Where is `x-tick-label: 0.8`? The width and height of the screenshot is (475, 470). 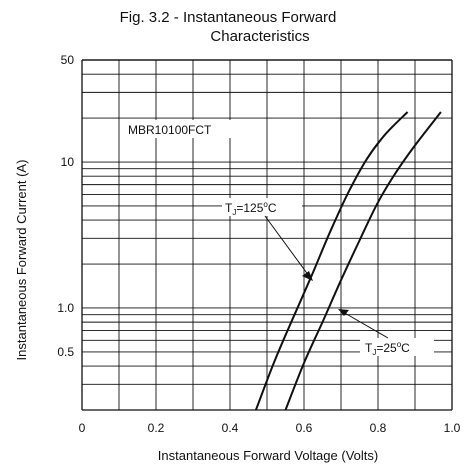
x-tick-label: 0.8 is located at coordinates (378, 428).